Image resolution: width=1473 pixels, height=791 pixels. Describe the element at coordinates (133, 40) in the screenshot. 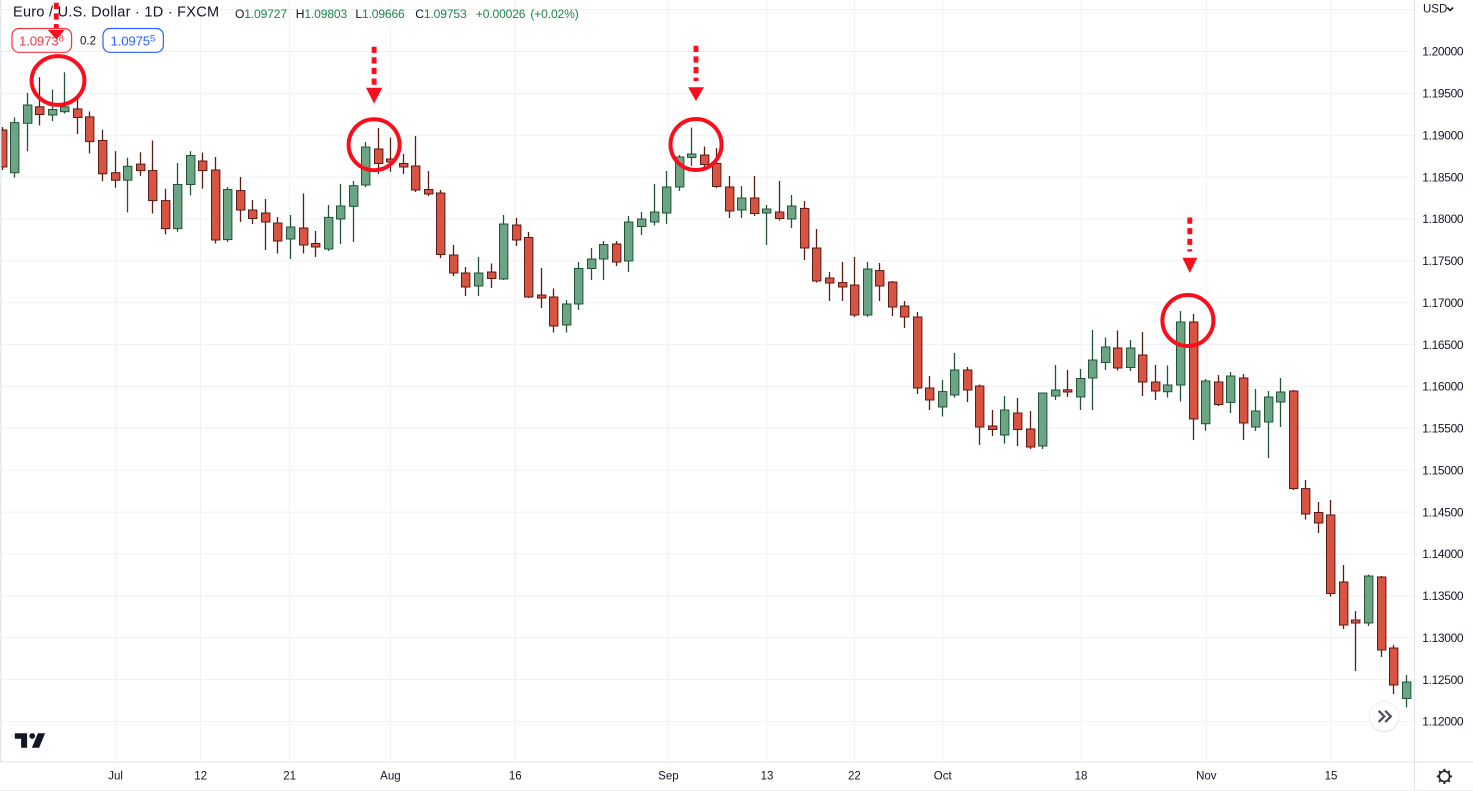

I see `svg-text: 1.09755` at that location.